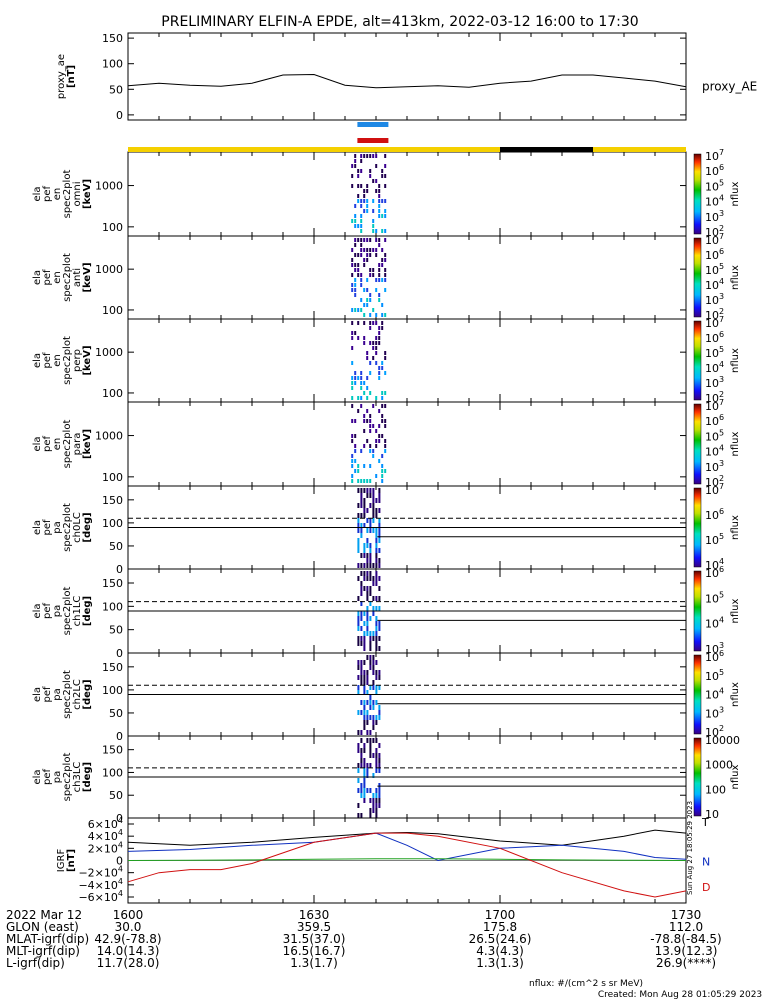 Image resolution: width=775 pixels, height=1000 pixels. Describe the element at coordinates (127, 939) in the screenshot. I see `ephemeris-value: 42.9(-78.8)` at that location.